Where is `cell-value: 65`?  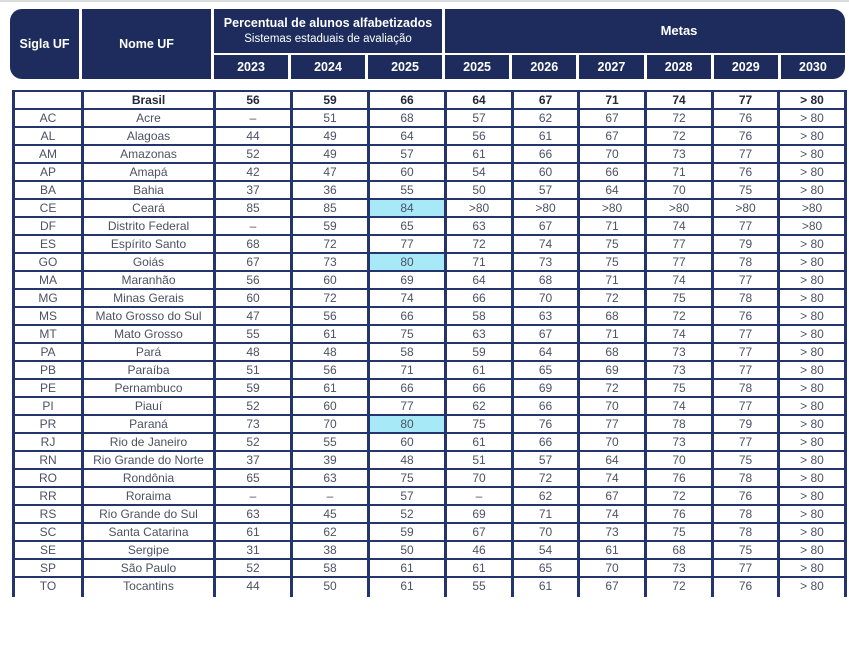
cell-value: 65 is located at coordinates (252, 477).